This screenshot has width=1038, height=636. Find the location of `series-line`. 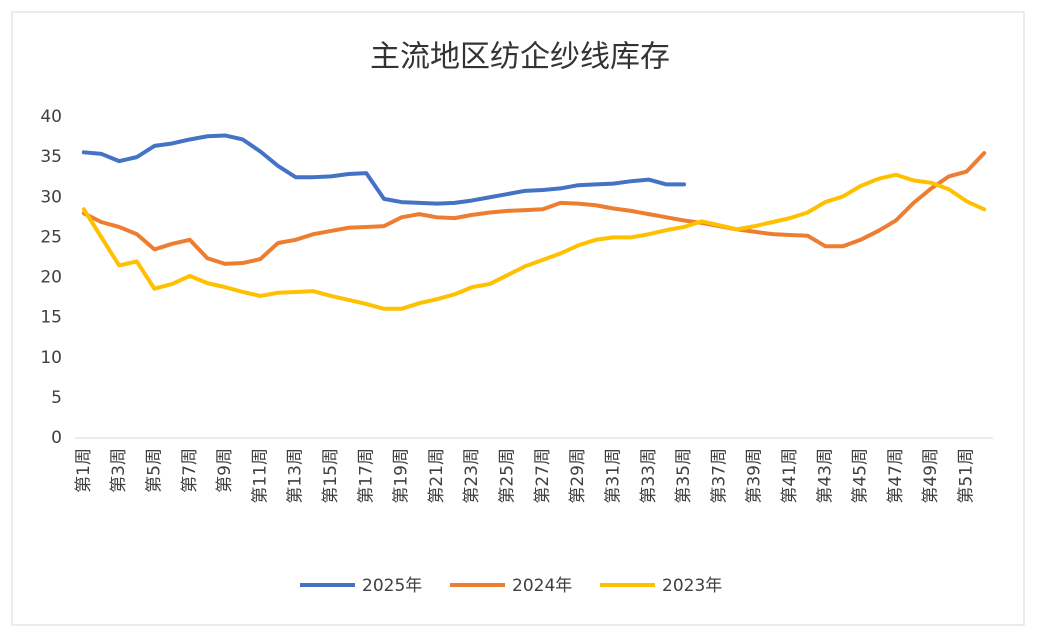

series-line is located at coordinates (384, 169).